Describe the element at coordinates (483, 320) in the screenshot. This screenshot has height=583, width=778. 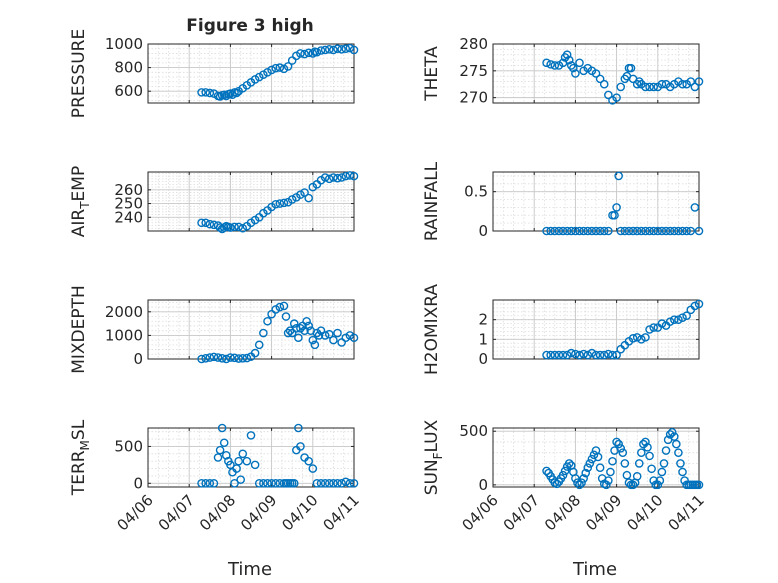
I see `y-tick-label: 2` at that location.